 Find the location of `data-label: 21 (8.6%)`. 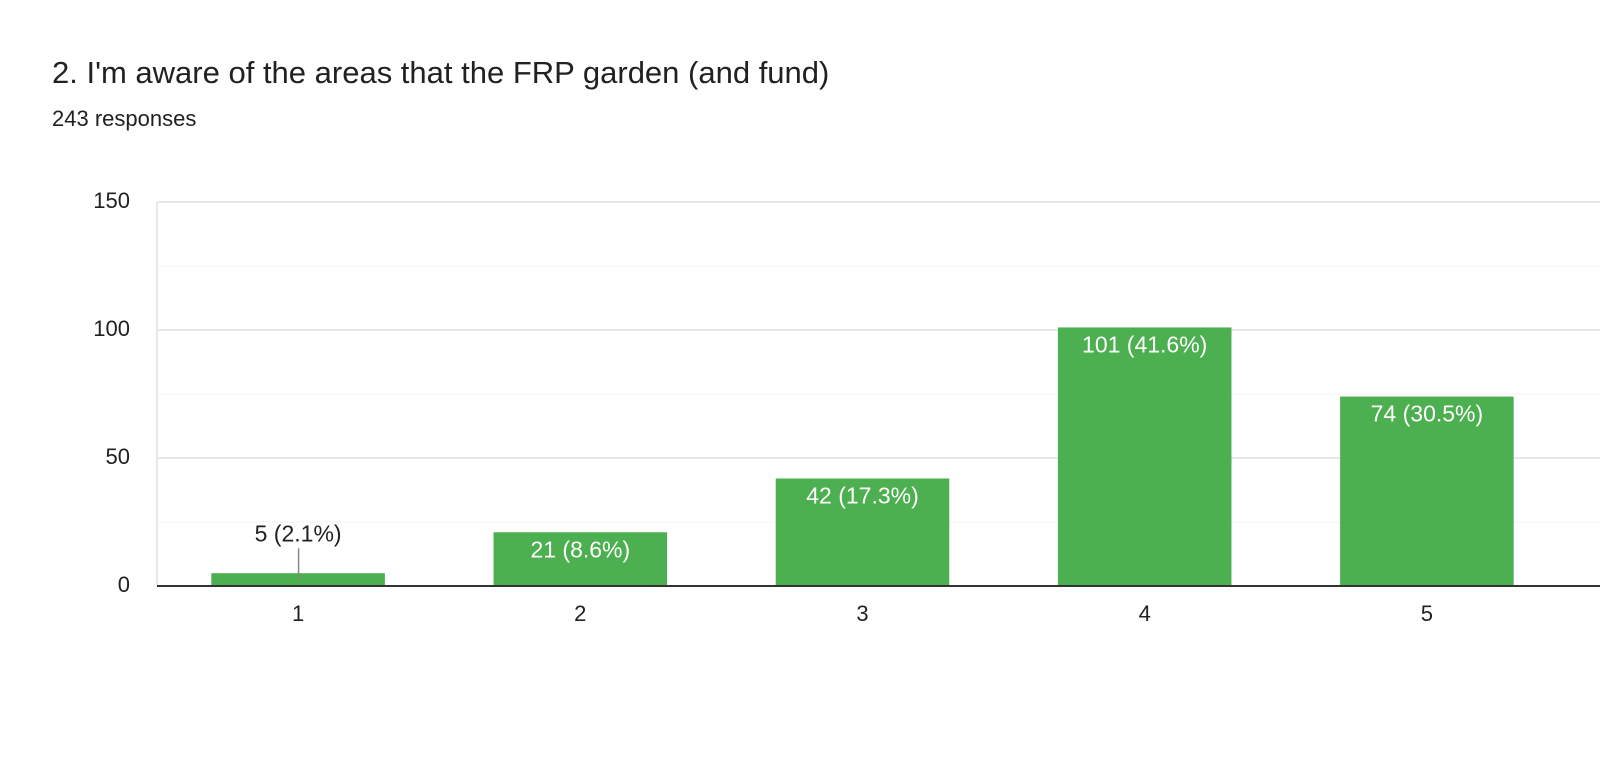

data-label: 21 (8.6%) is located at coordinates (580, 549).